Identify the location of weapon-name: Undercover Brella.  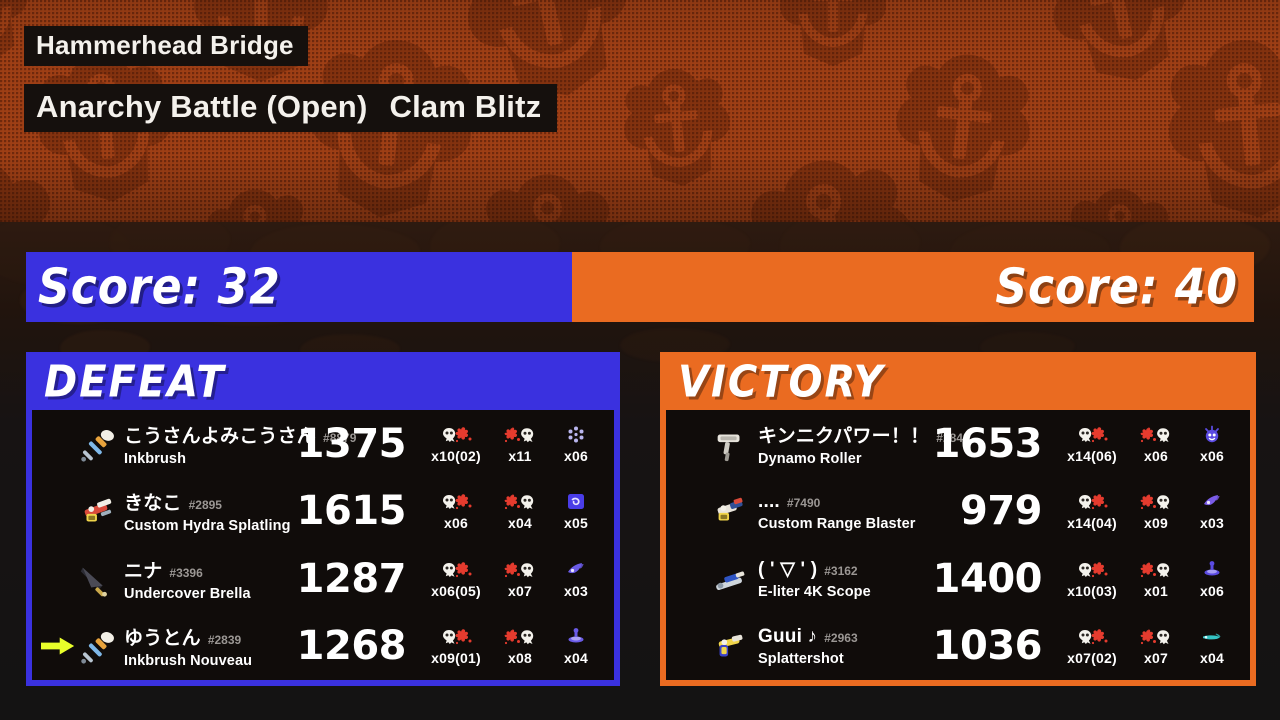
(187, 593).